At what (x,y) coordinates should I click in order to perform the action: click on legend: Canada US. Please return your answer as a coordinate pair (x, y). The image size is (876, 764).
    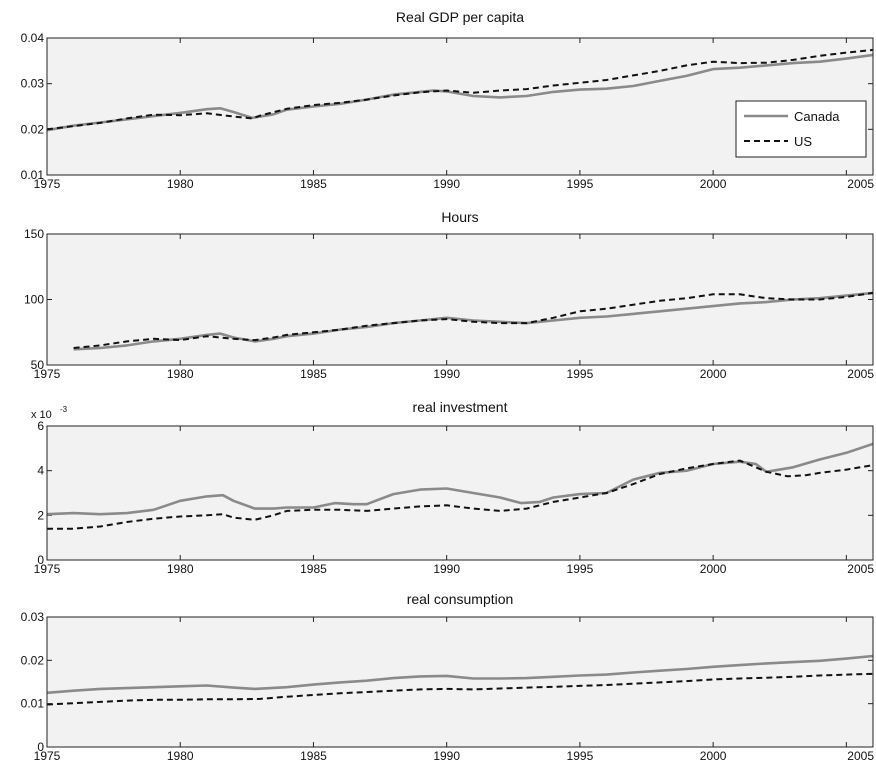
    Looking at the image, I should click on (801, 129).